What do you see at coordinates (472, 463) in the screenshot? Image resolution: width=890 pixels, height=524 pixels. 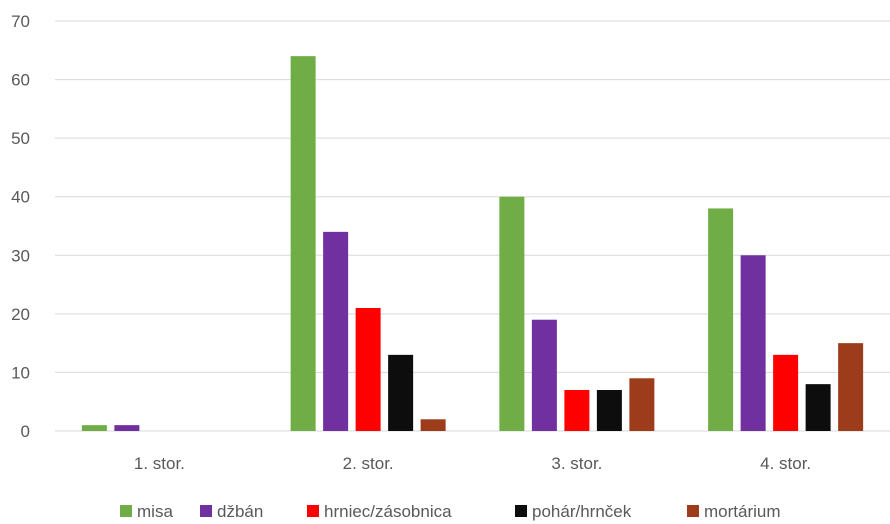 I see `x-axis-category-labels: 1. stor. 2. stor. 3. stor. 4. stor.` at bounding box center [472, 463].